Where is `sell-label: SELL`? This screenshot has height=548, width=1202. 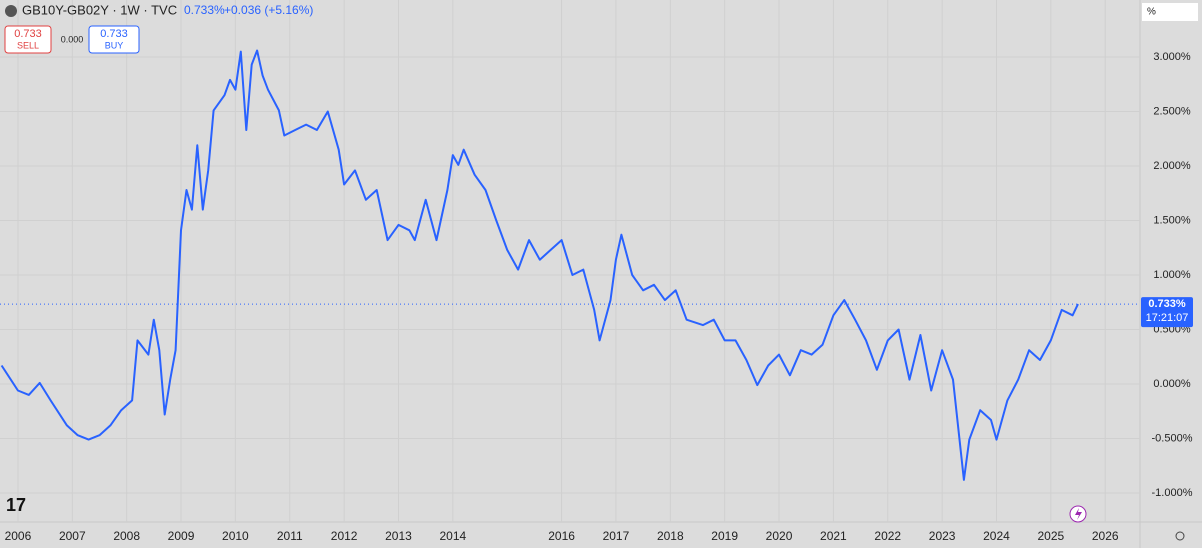
sell-label: SELL is located at coordinates (28, 45).